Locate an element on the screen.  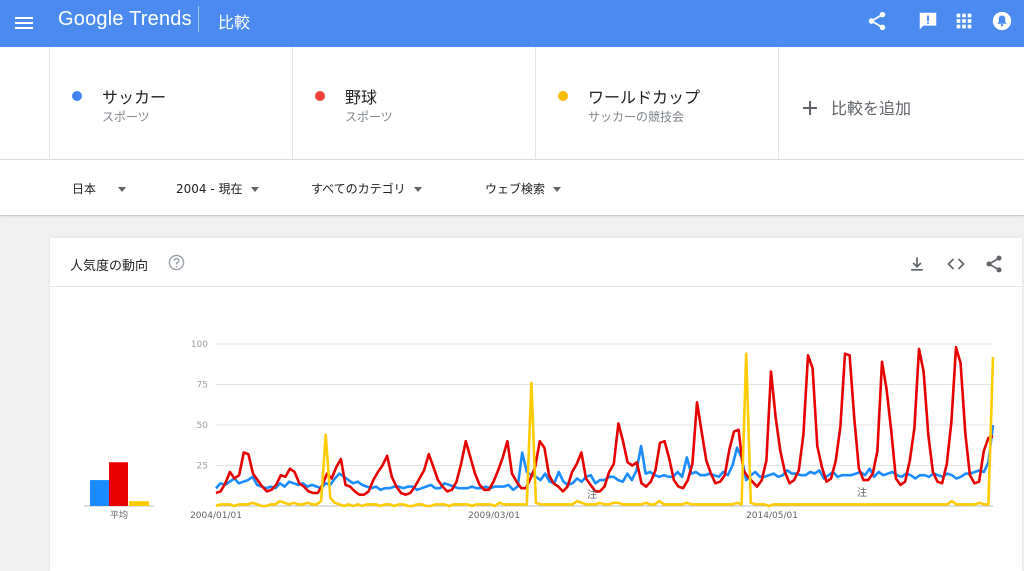
app-bar: Google Trends 比較 is located at coordinates (512, 23).